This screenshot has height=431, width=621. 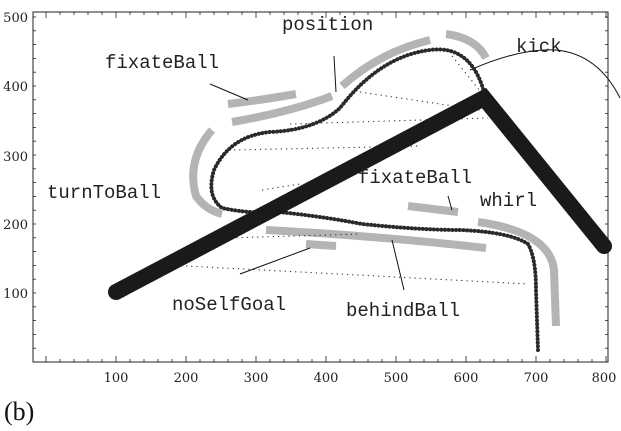 I want to click on label-turntoball: turnToBall, so click(x=104, y=193).